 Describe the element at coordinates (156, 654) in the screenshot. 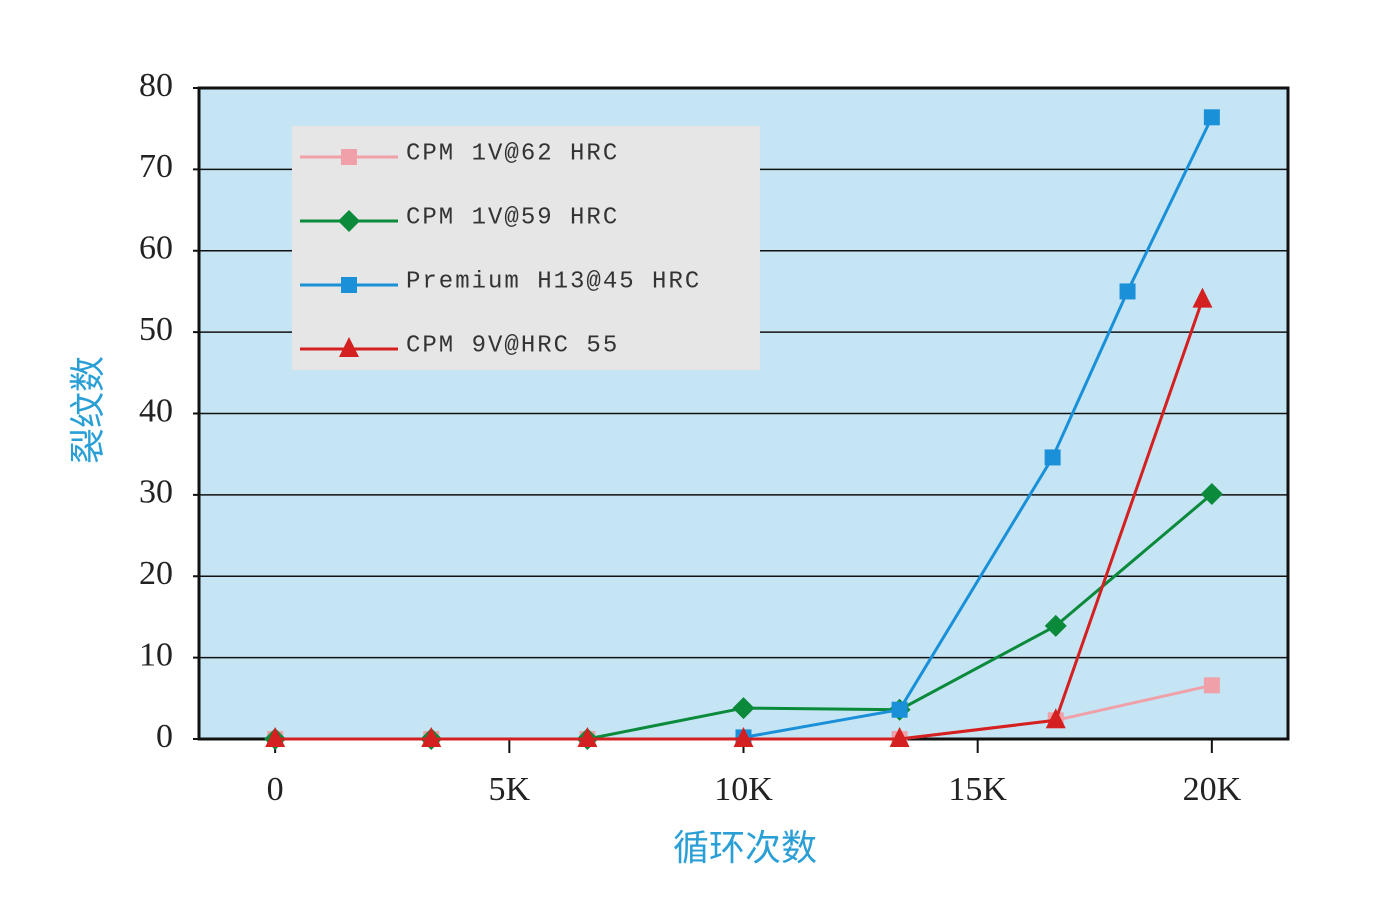

I see `y-tick-label: 10` at that location.